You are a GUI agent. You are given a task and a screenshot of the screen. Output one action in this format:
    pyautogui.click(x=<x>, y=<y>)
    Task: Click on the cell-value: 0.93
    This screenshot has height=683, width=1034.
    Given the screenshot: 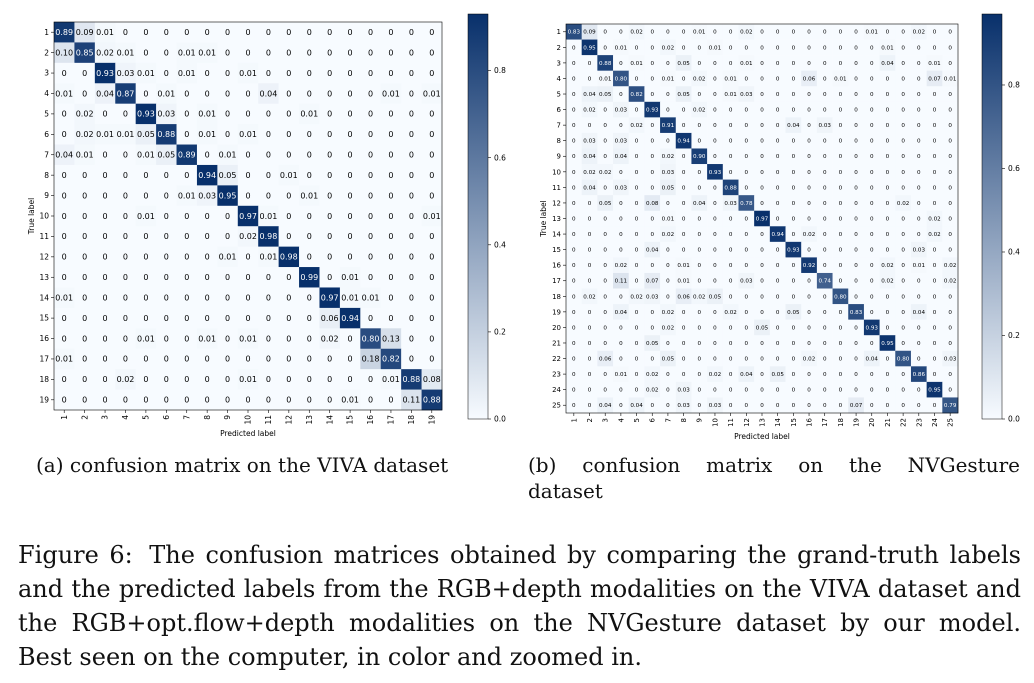 What is the action you would take?
    pyautogui.click(x=793, y=251)
    